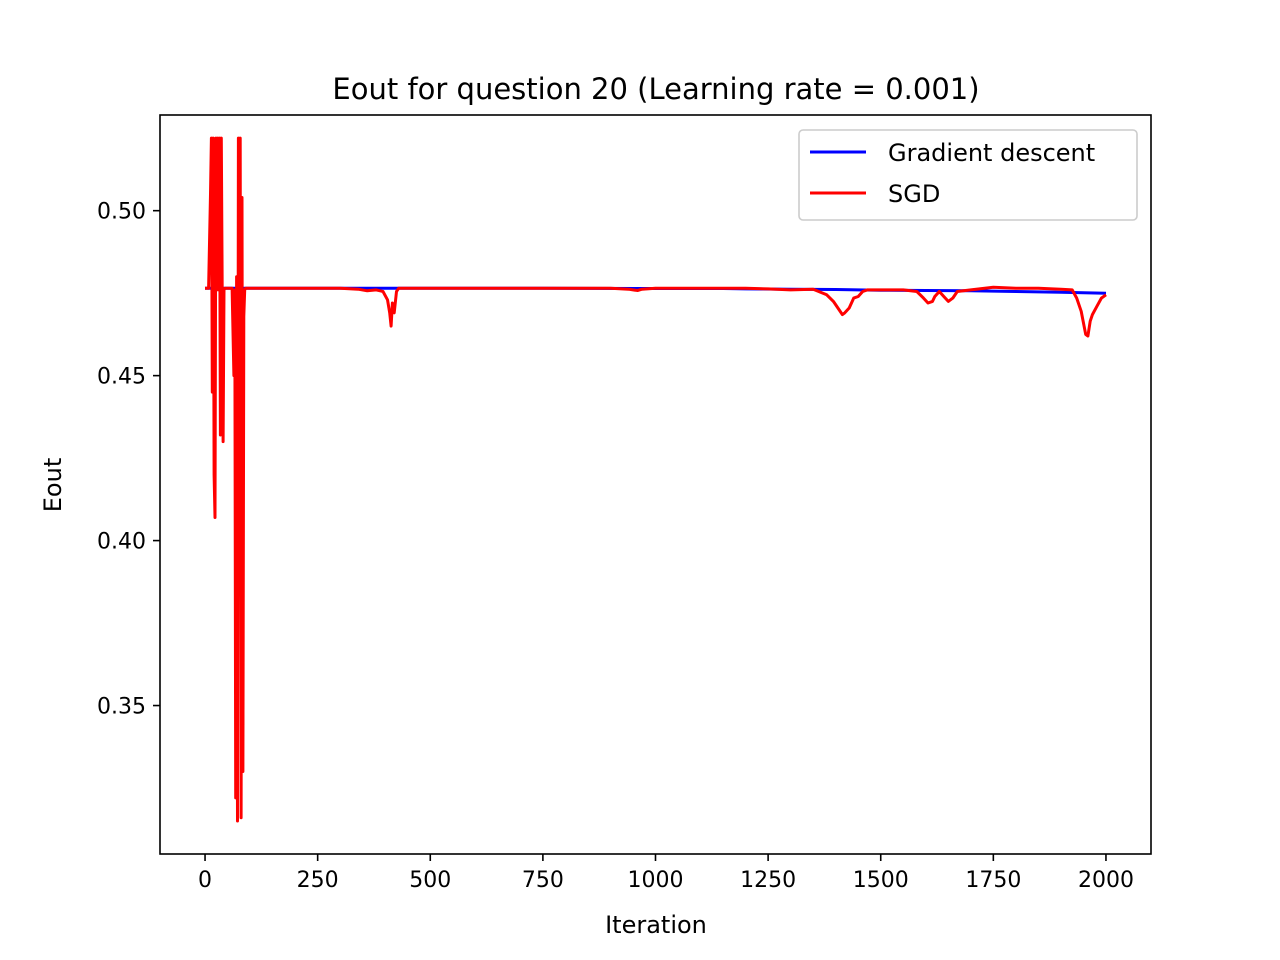  Describe the element at coordinates (53, 485) in the screenshot. I see `y-axis-label: Eout` at that location.